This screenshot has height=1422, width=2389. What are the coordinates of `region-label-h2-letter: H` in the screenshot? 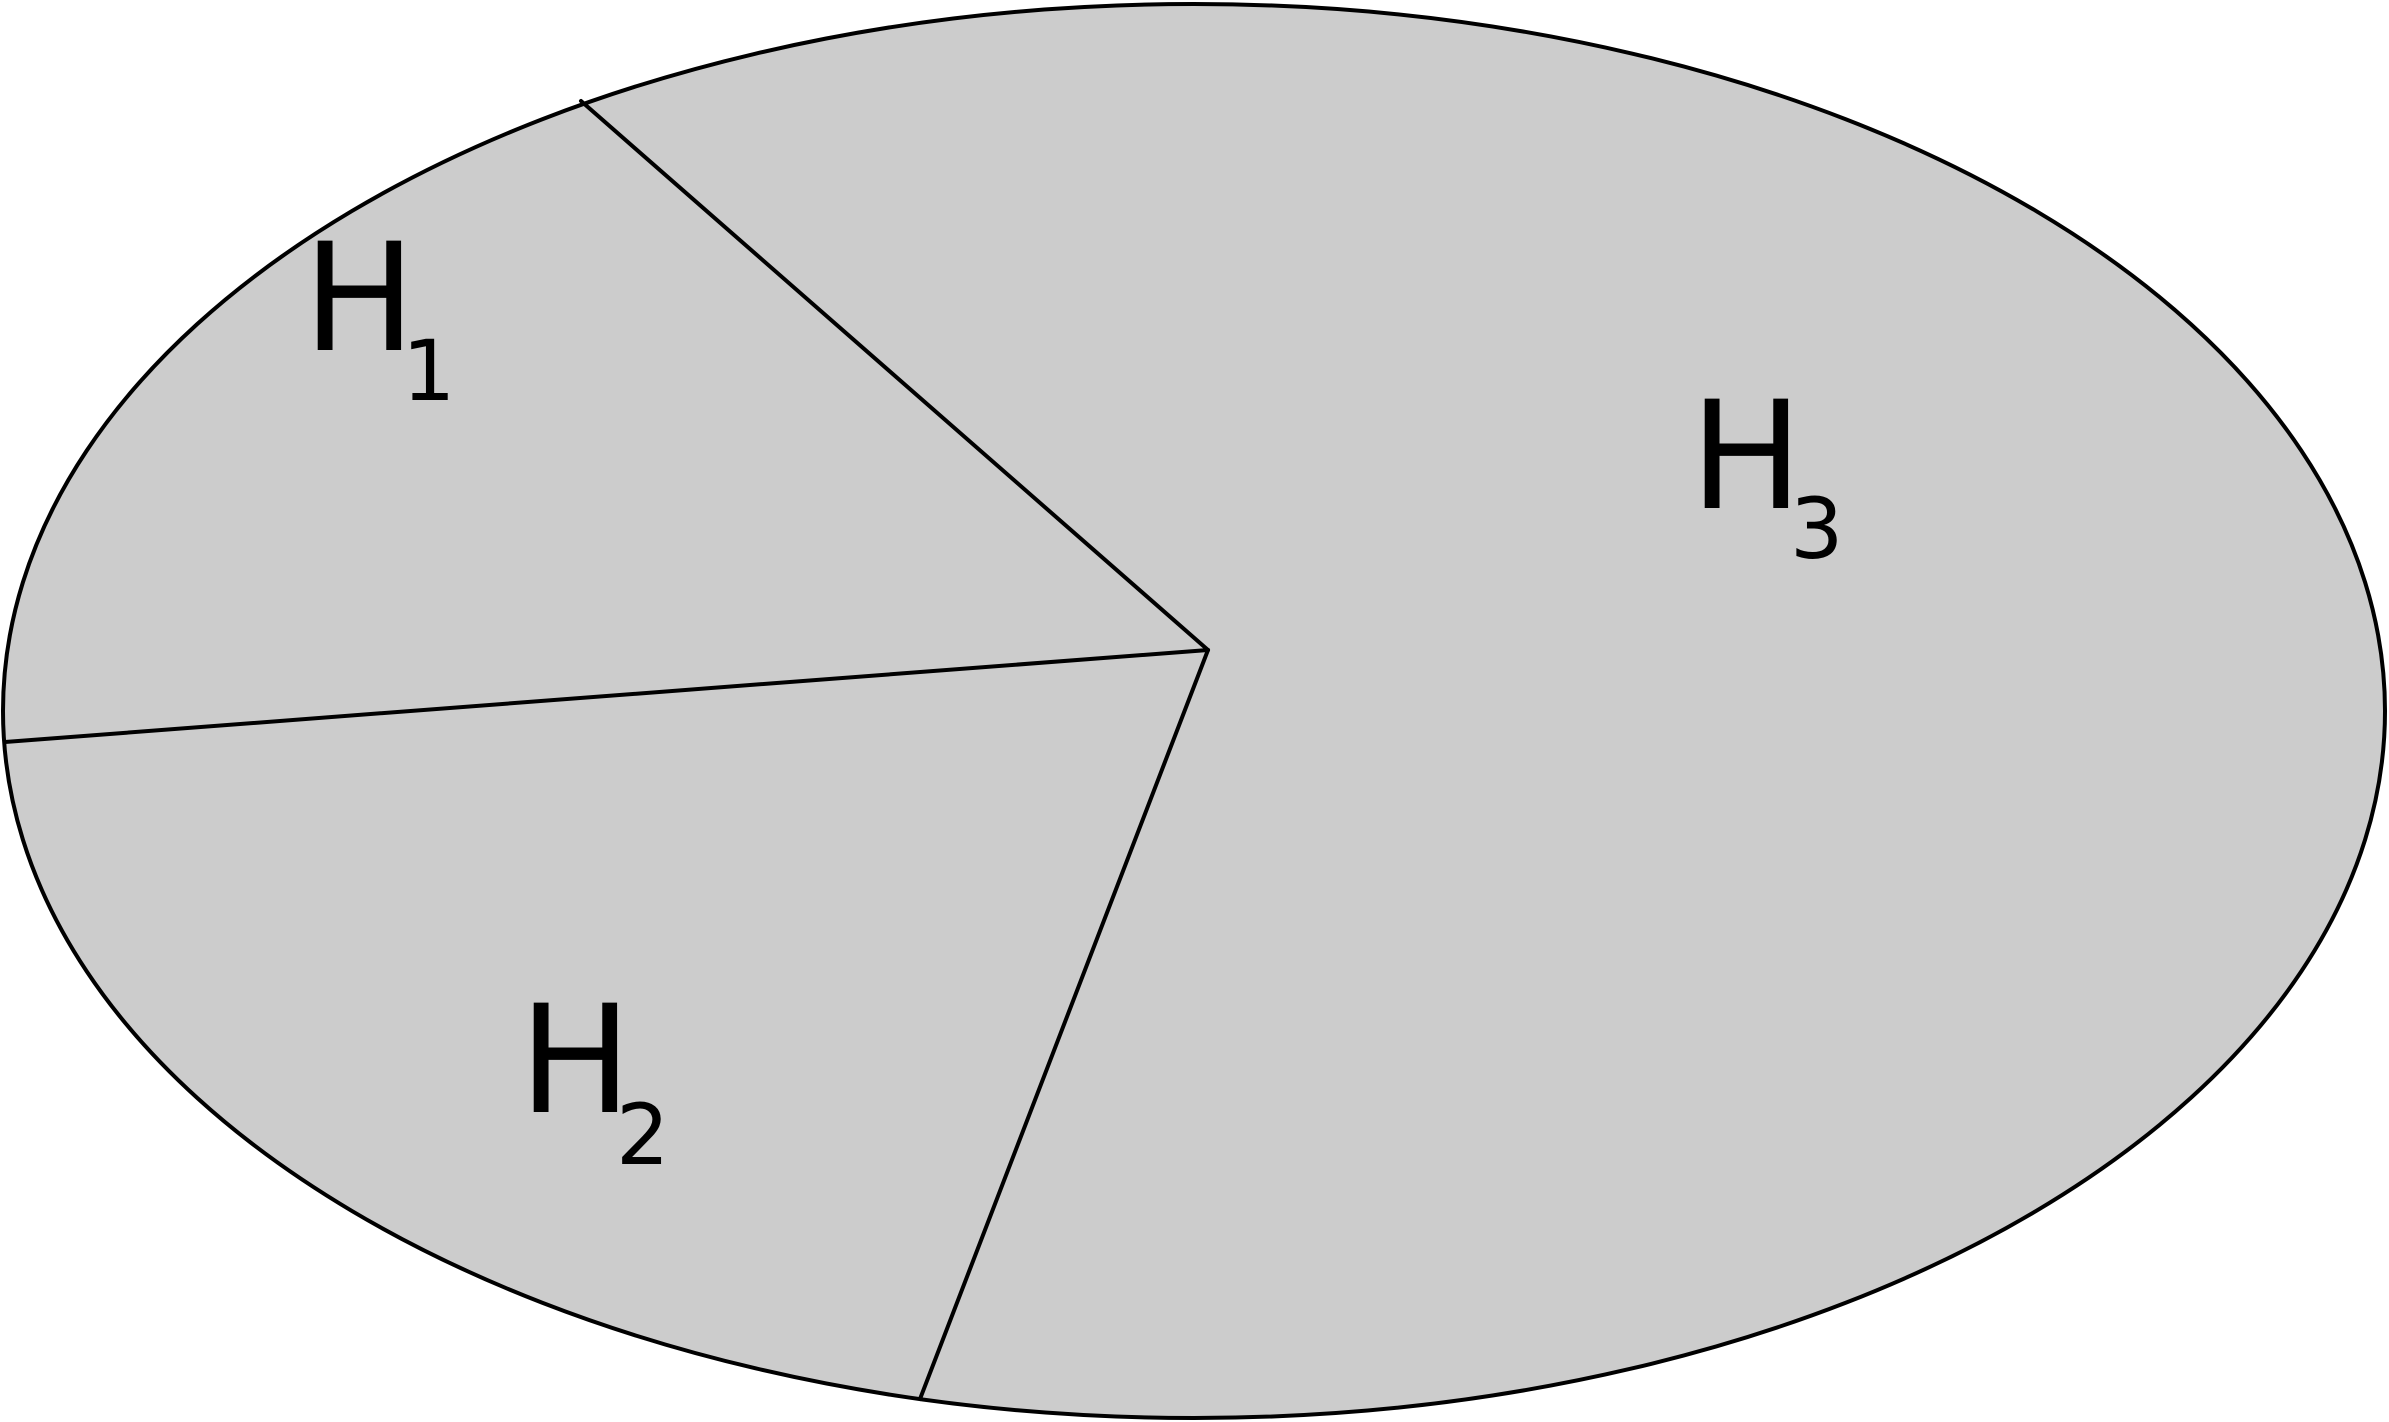 It's located at (575, 1061).